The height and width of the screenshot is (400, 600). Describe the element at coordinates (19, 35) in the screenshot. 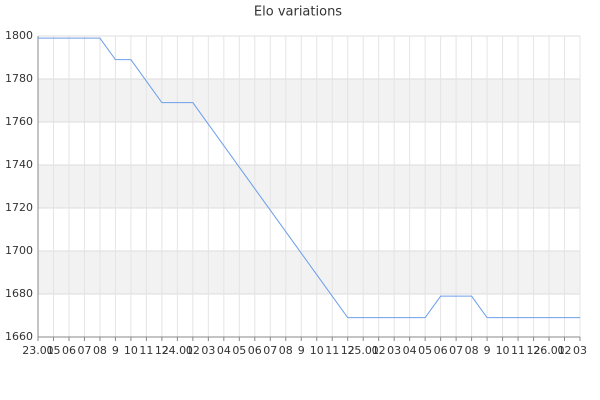

I see `y-tick-label: 1800` at that location.